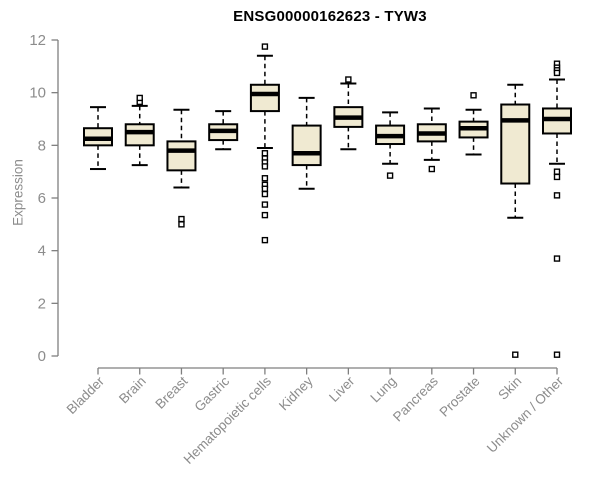 Image resolution: width=600 pixels, height=500 pixels. Describe the element at coordinates (460, 397) in the screenshot. I see `x-tick-label: Prostate` at that location.